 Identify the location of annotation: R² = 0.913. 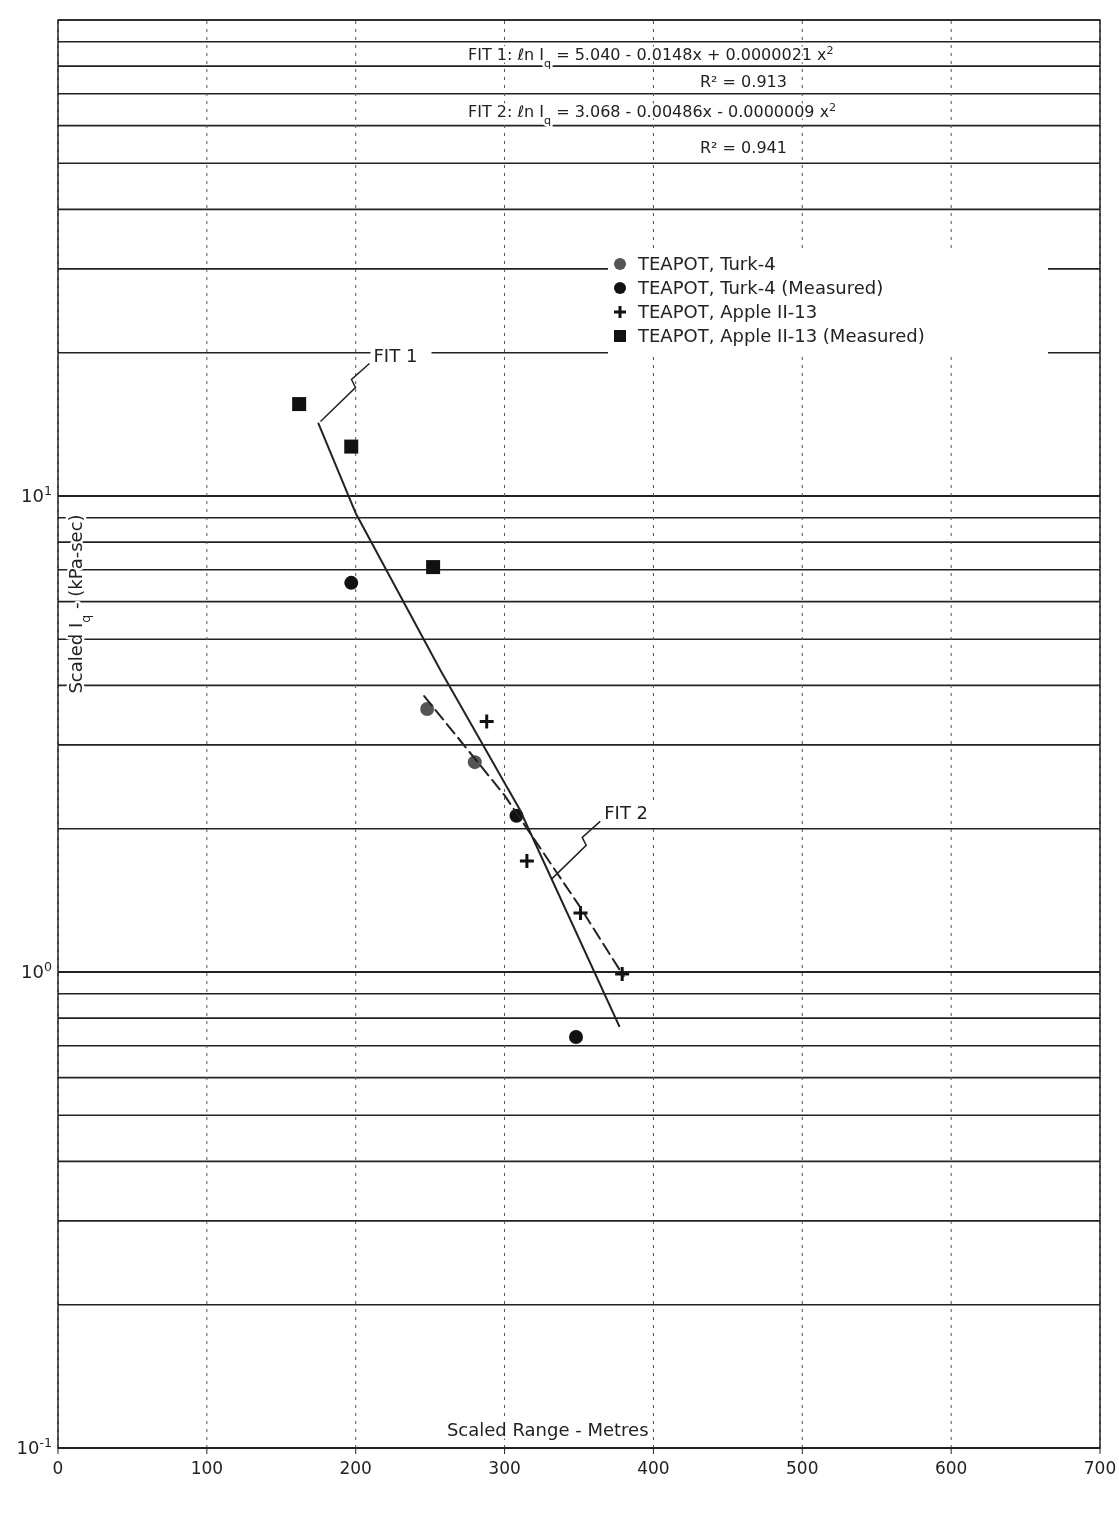
(743, 81).